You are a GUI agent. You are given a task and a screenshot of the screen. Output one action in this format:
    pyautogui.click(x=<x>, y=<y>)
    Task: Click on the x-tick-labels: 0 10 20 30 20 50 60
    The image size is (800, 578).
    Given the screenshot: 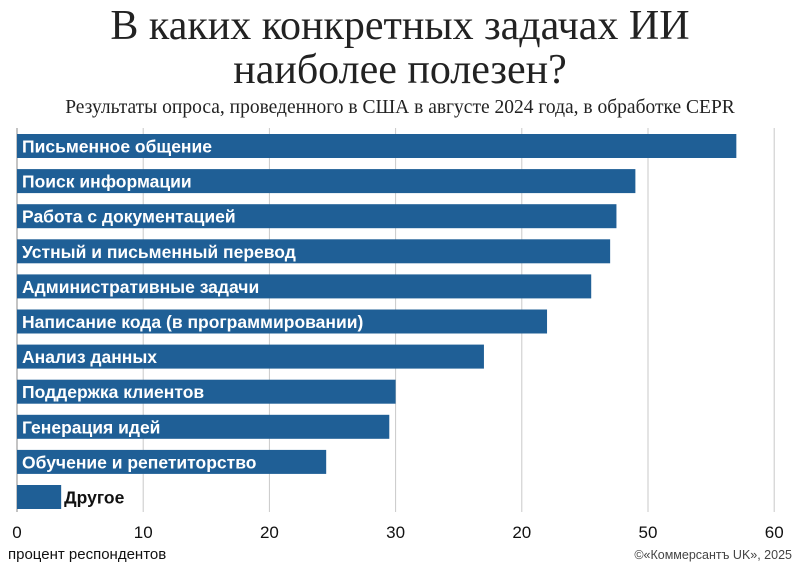 What is the action you would take?
    pyautogui.click(x=397, y=532)
    